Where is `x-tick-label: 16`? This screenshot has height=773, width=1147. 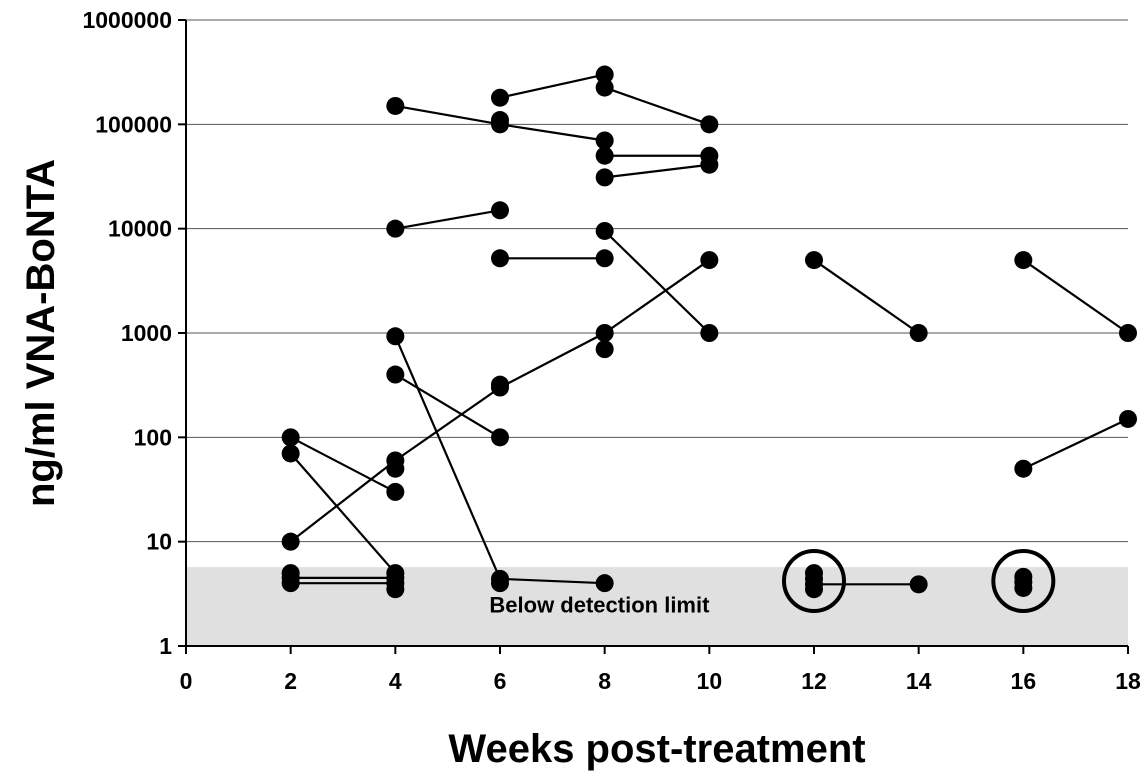
x-tick-label: 16 is located at coordinates (1024, 681).